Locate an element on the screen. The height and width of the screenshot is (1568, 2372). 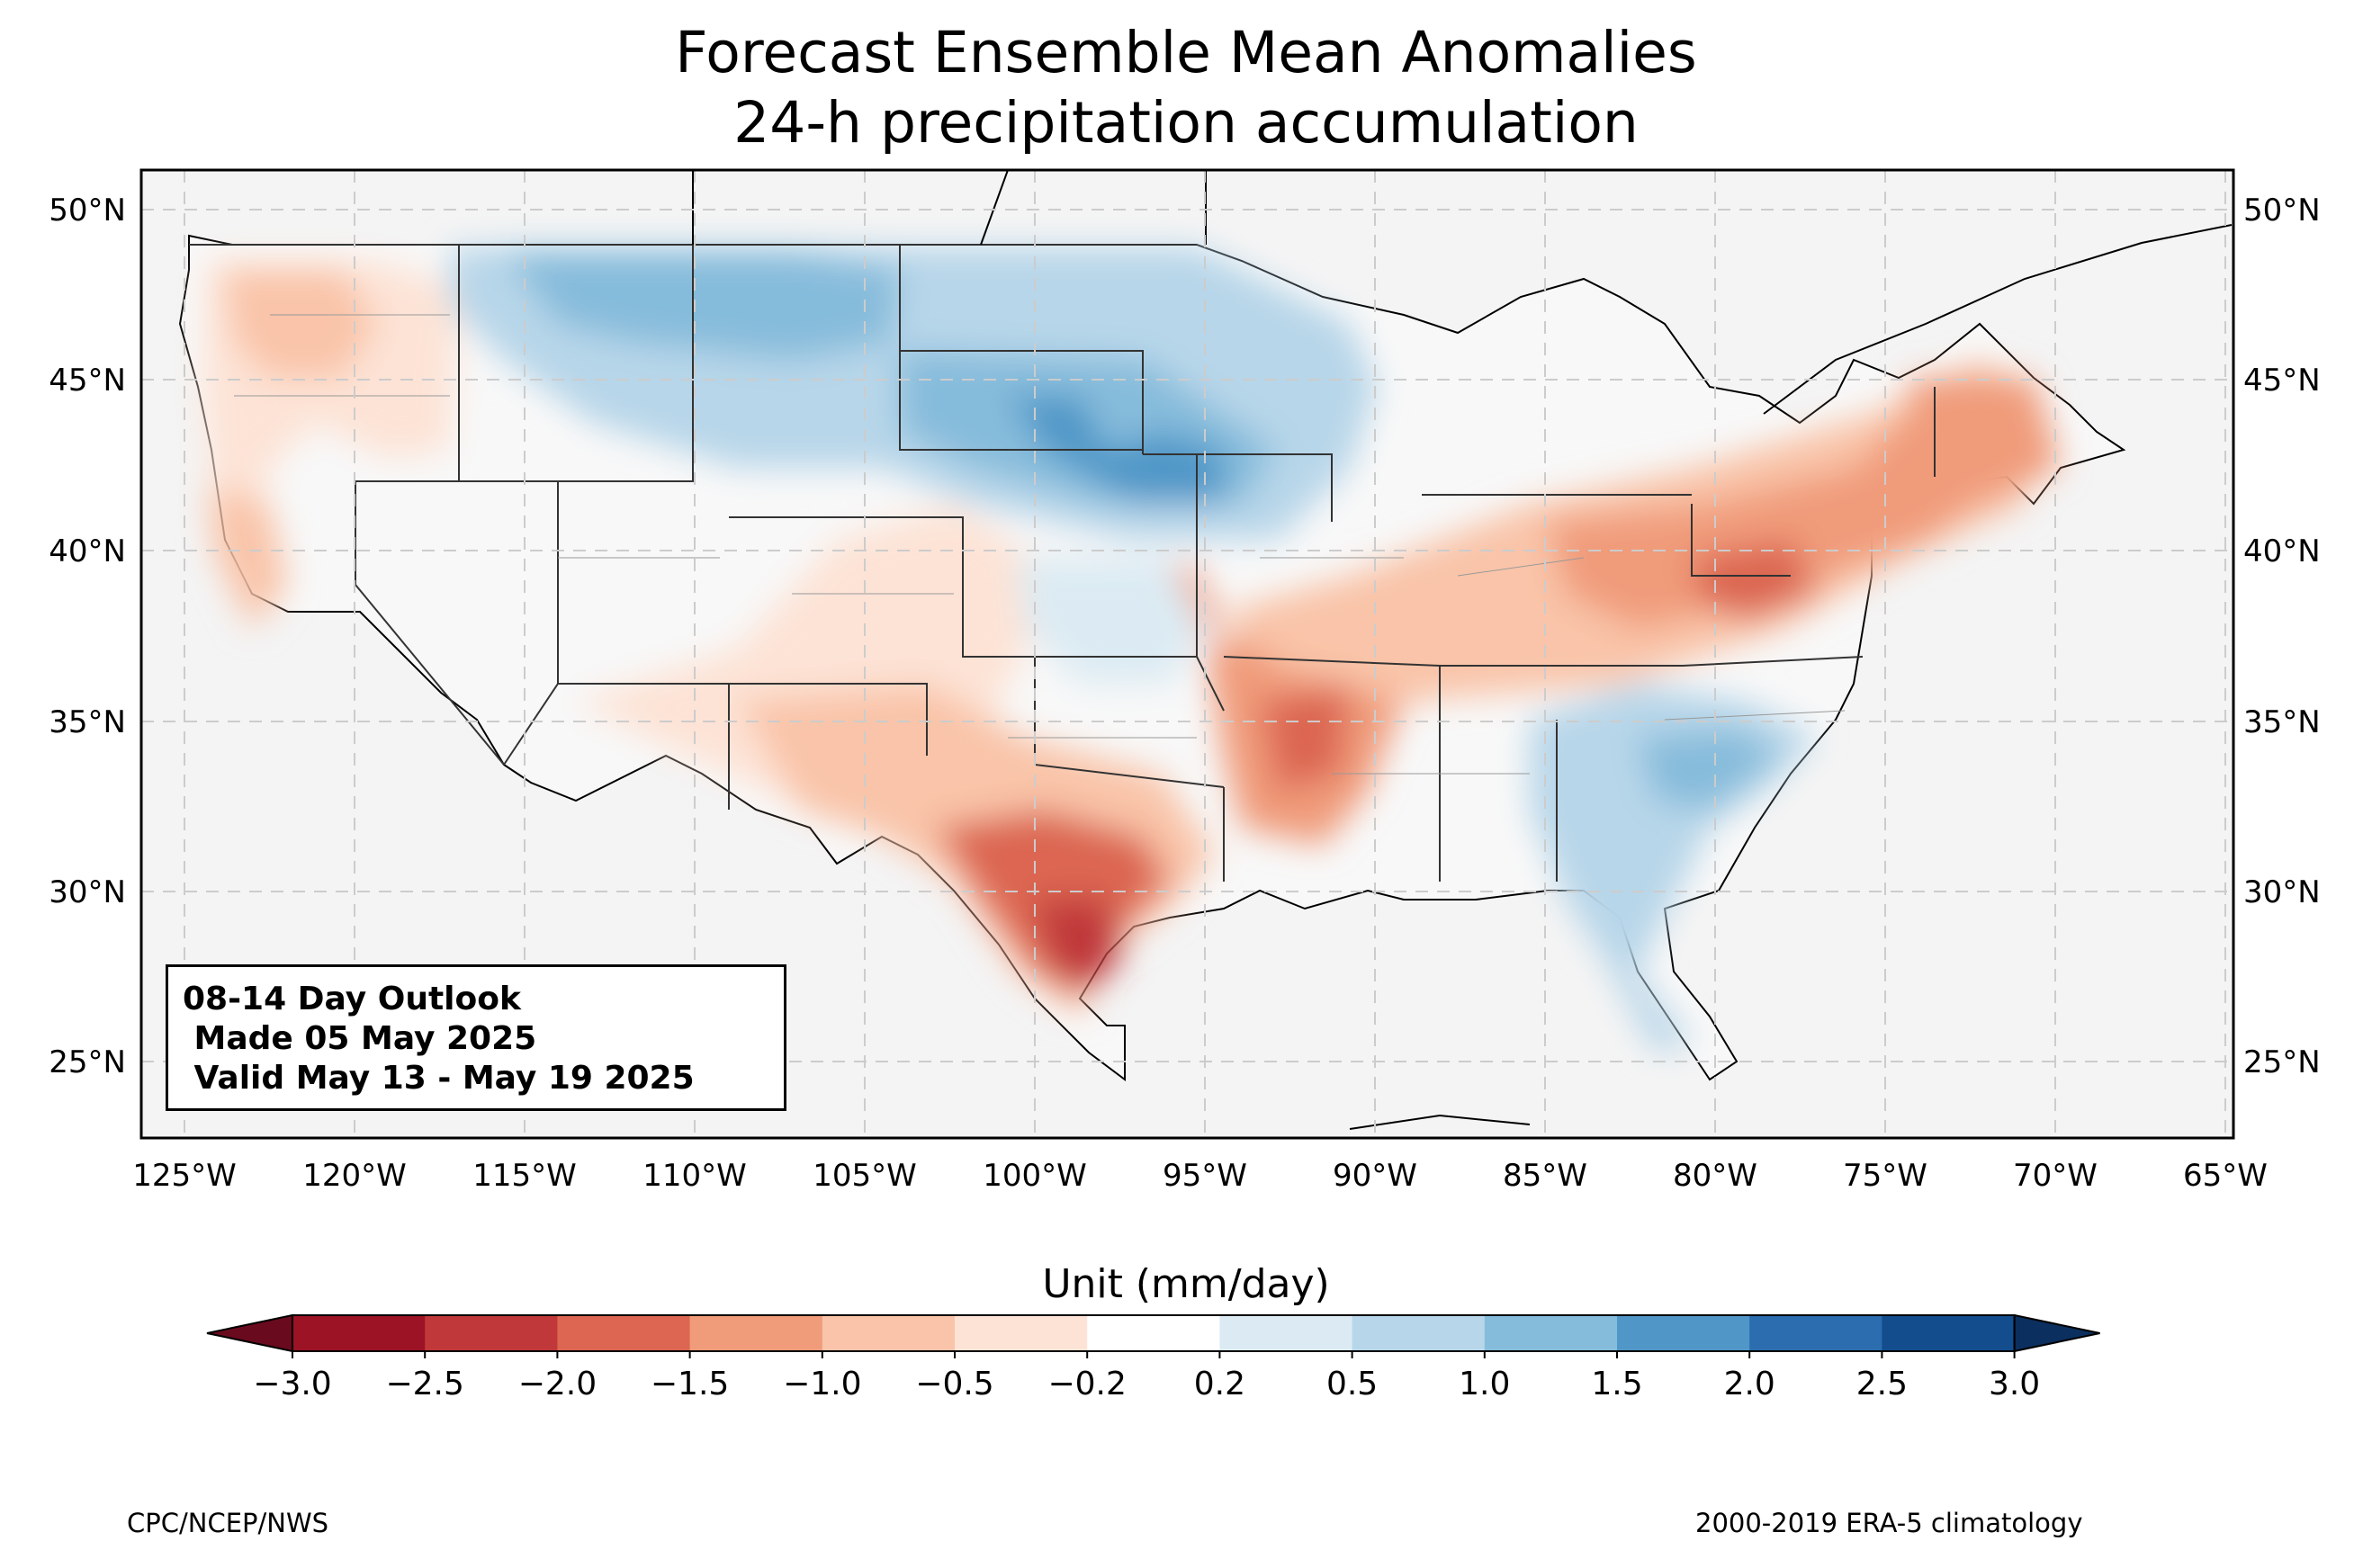
map-title: Forecast Ensemble Mean Anomalies is located at coordinates (1186, 52).